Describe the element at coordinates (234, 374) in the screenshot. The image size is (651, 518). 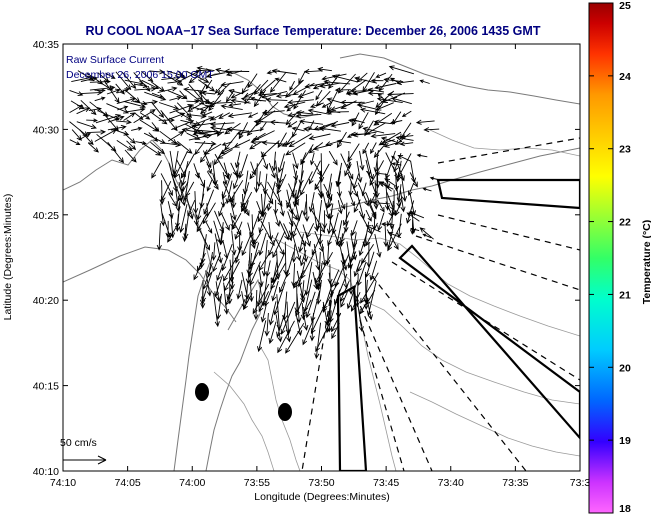
I see `coastline-sandy-hook` at that location.